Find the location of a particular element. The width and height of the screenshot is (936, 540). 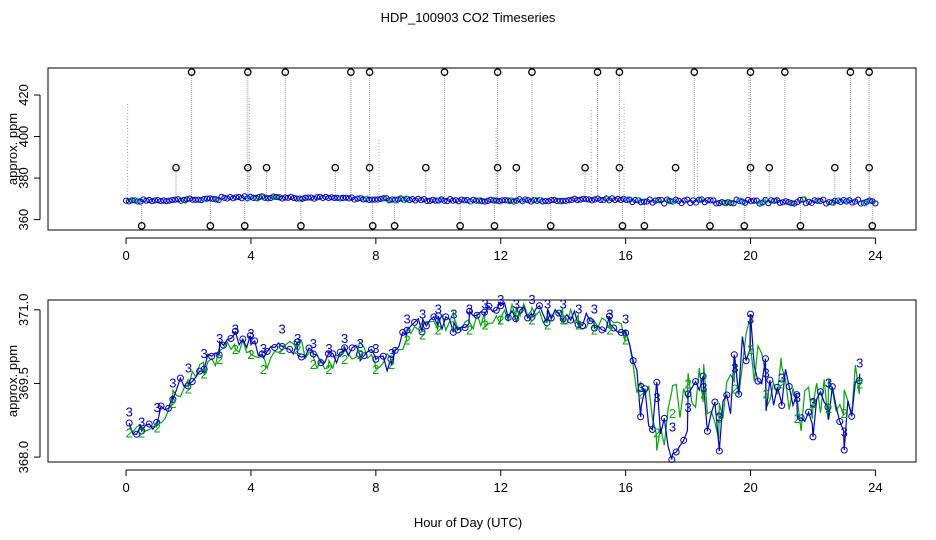

figure-title: HDP_100903 CO2 Timeseries is located at coordinates (468, 17).